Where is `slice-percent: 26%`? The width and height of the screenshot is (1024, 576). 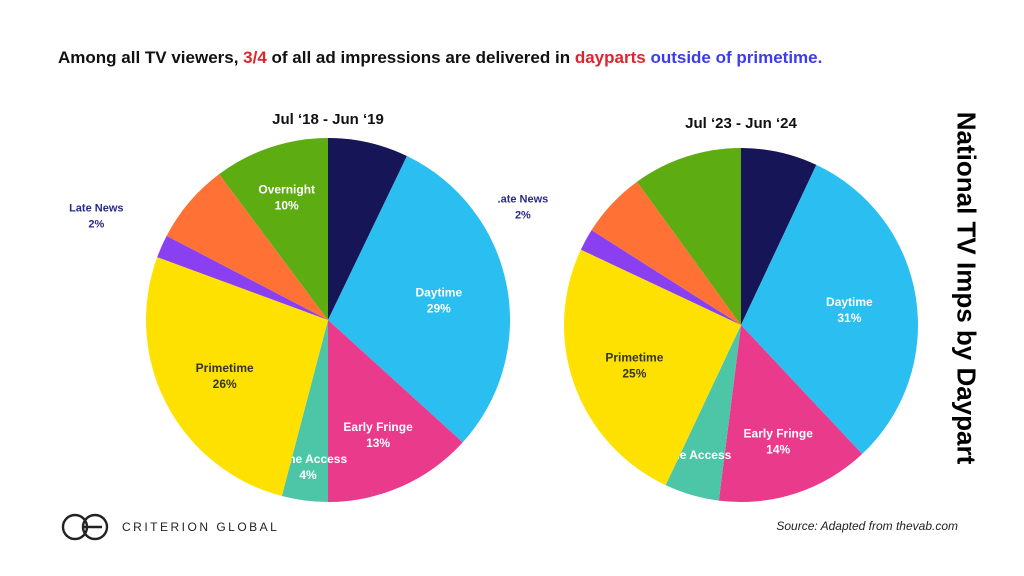 slice-percent: 26% is located at coordinates (225, 384).